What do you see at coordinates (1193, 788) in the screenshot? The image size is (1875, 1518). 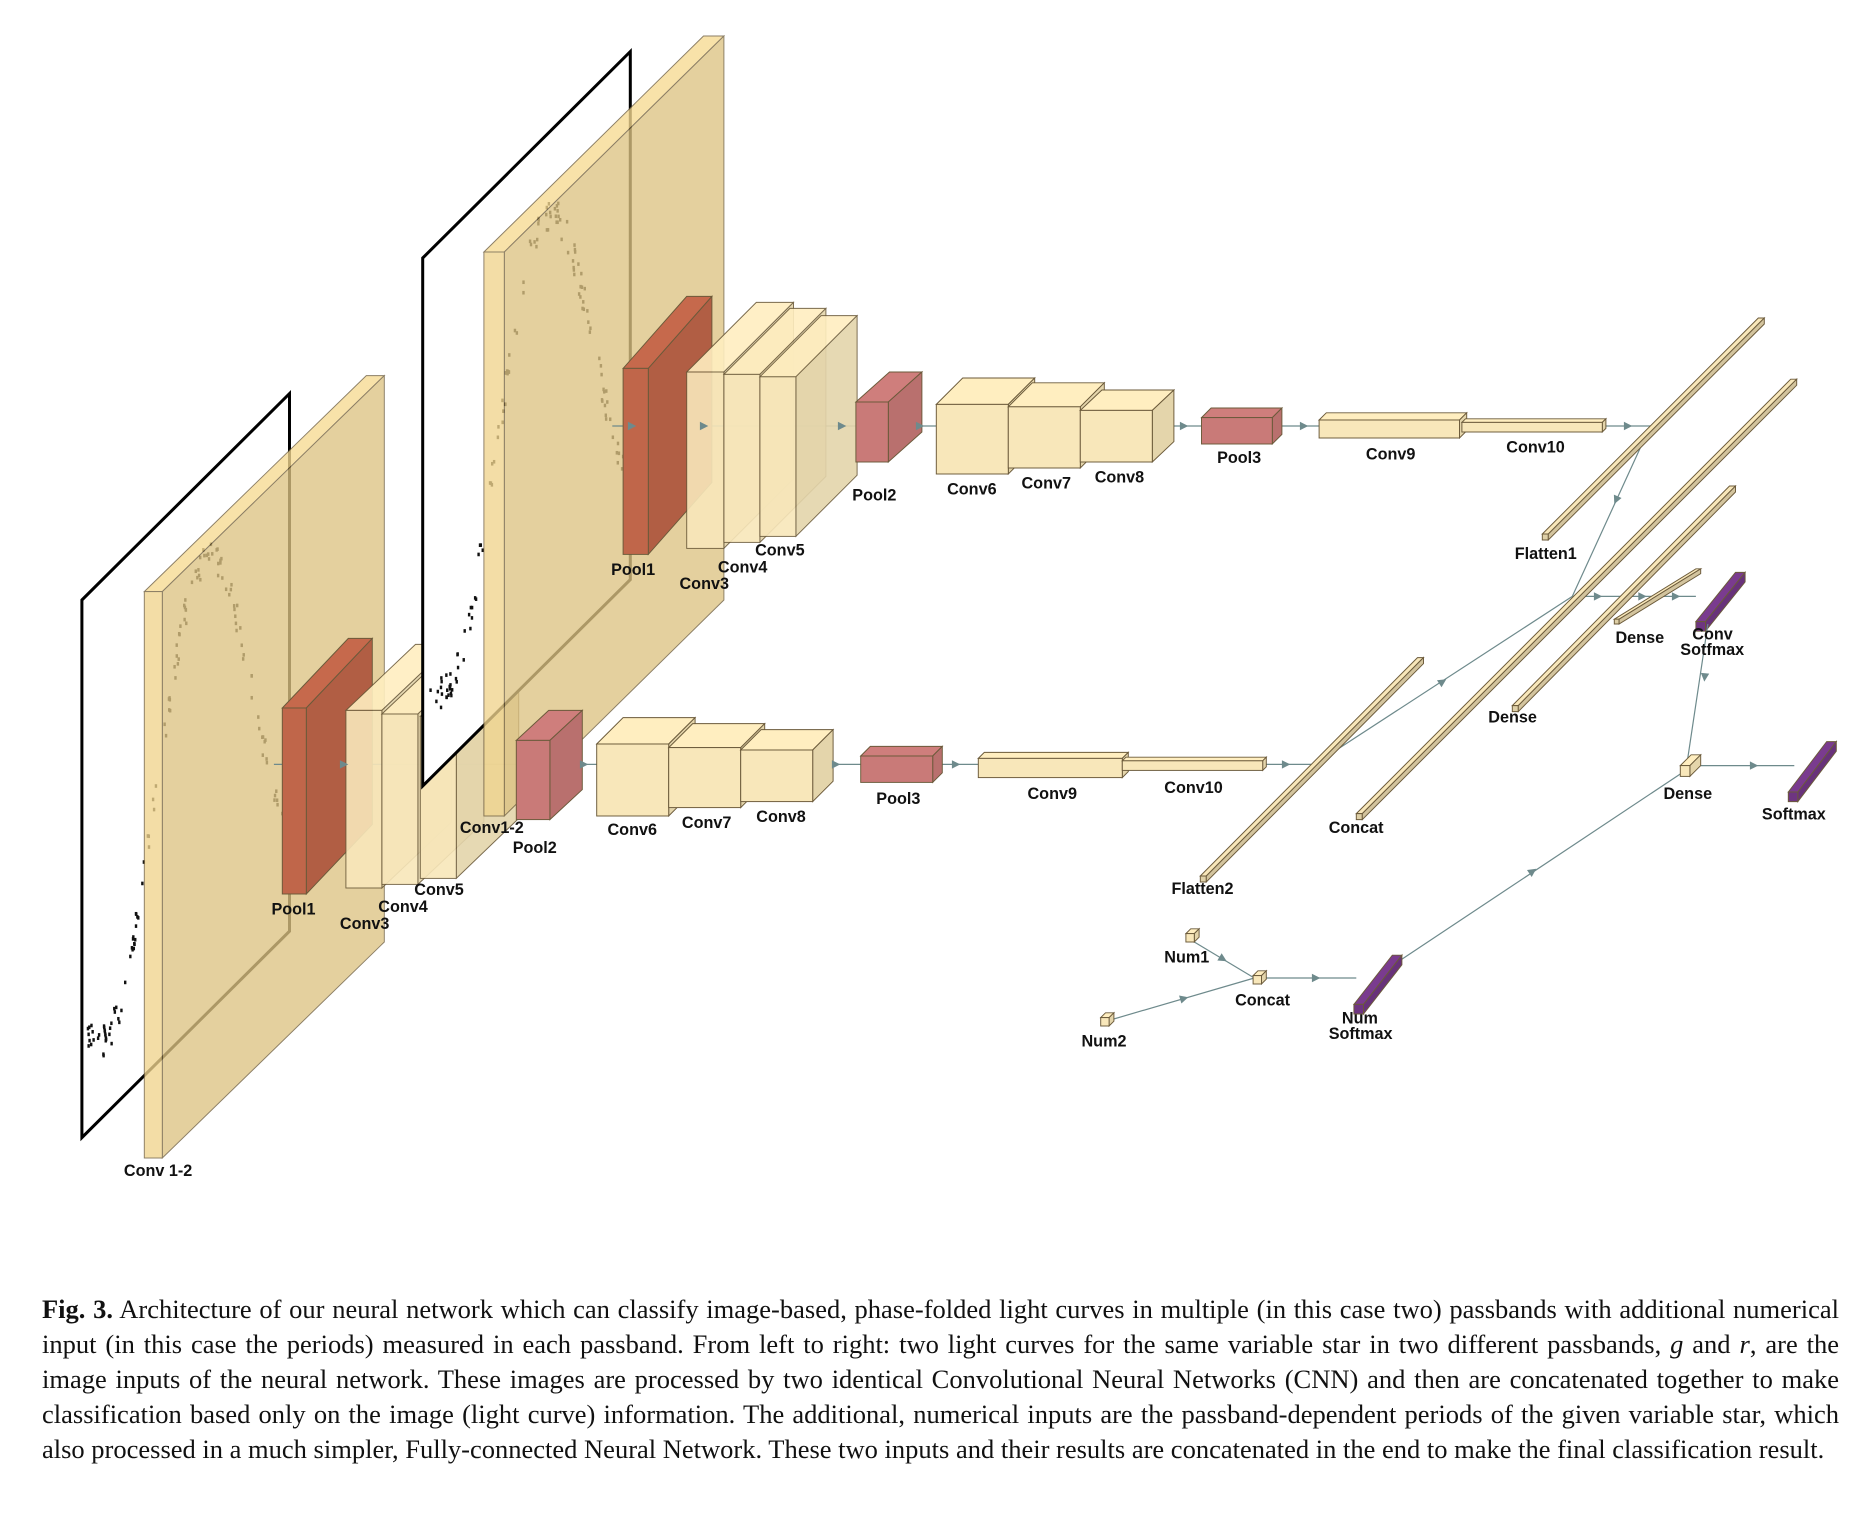 I see `label-conv10-bottom: Conv10` at bounding box center [1193, 788].